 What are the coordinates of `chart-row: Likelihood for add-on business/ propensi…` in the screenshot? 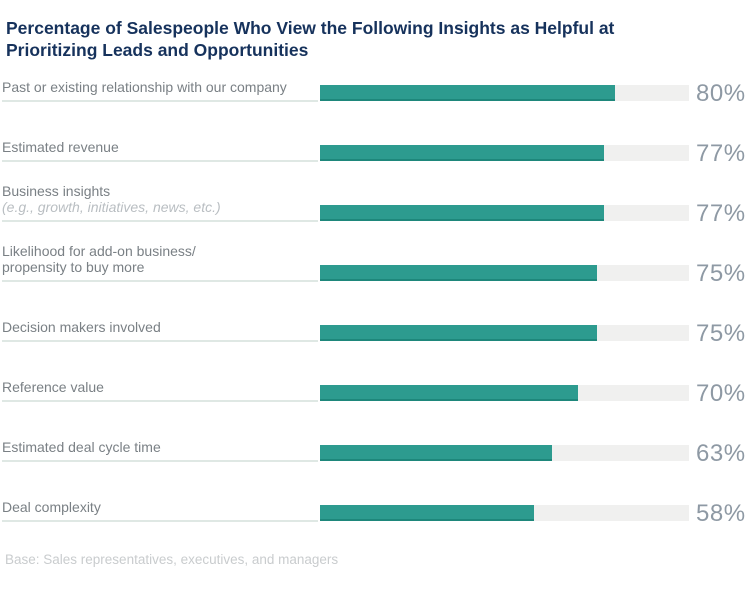 It's located at (375, 254).